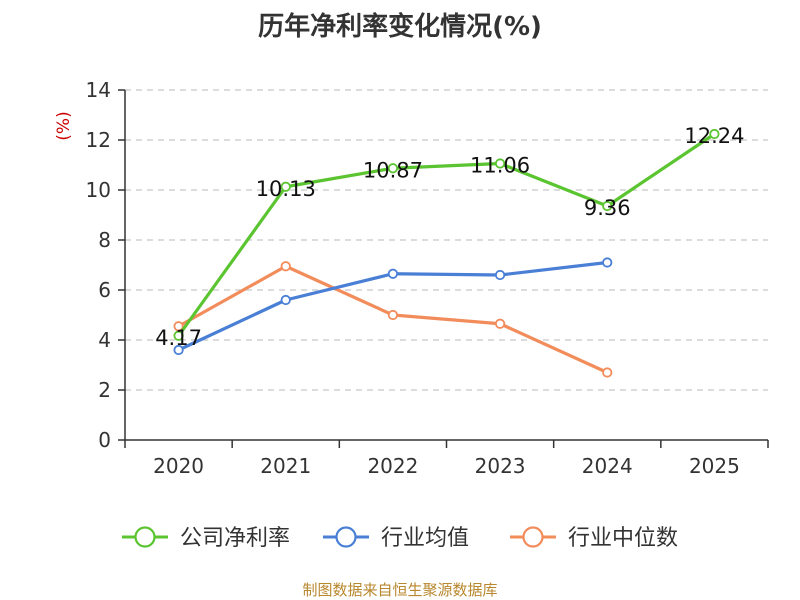 This screenshot has width=800, height=600. Describe the element at coordinates (400, 590) in the screenshot. I see `source-note: 制图数据来自恒生聚源数据库` at that location.